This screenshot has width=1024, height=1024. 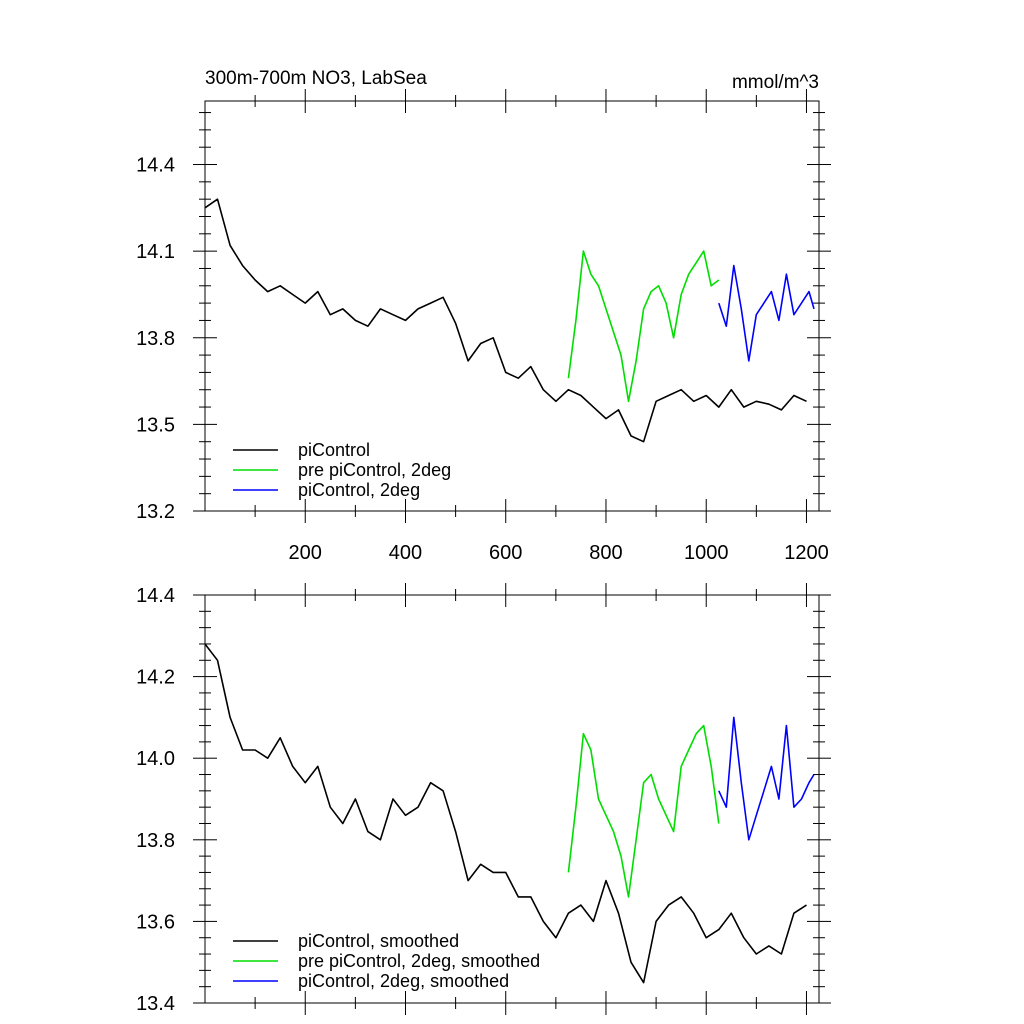 What do you see at coordinates (155, 425) in the screenshot?
I see `top-y-tick-label: 13.5` at bounding box center [155, 425].